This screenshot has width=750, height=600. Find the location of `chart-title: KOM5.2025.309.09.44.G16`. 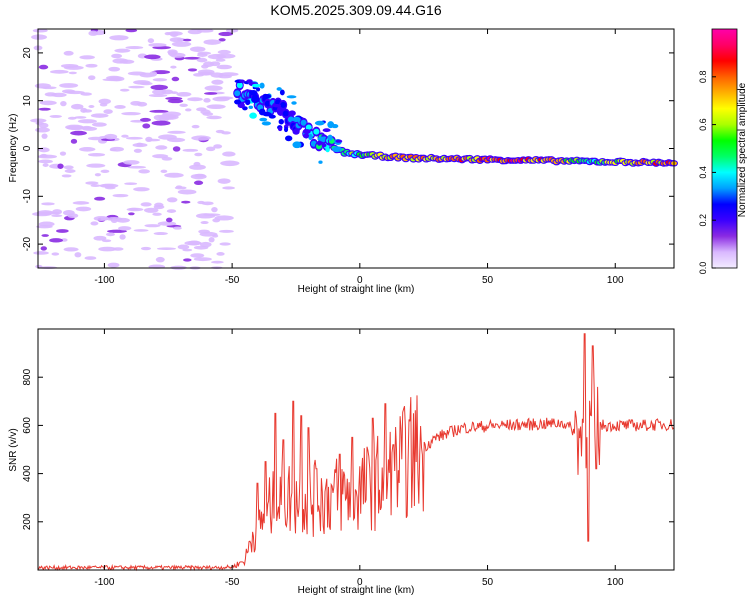

chart-title: KOM5.2025.309.09.44.G16 is located at coordinates (355, 10).